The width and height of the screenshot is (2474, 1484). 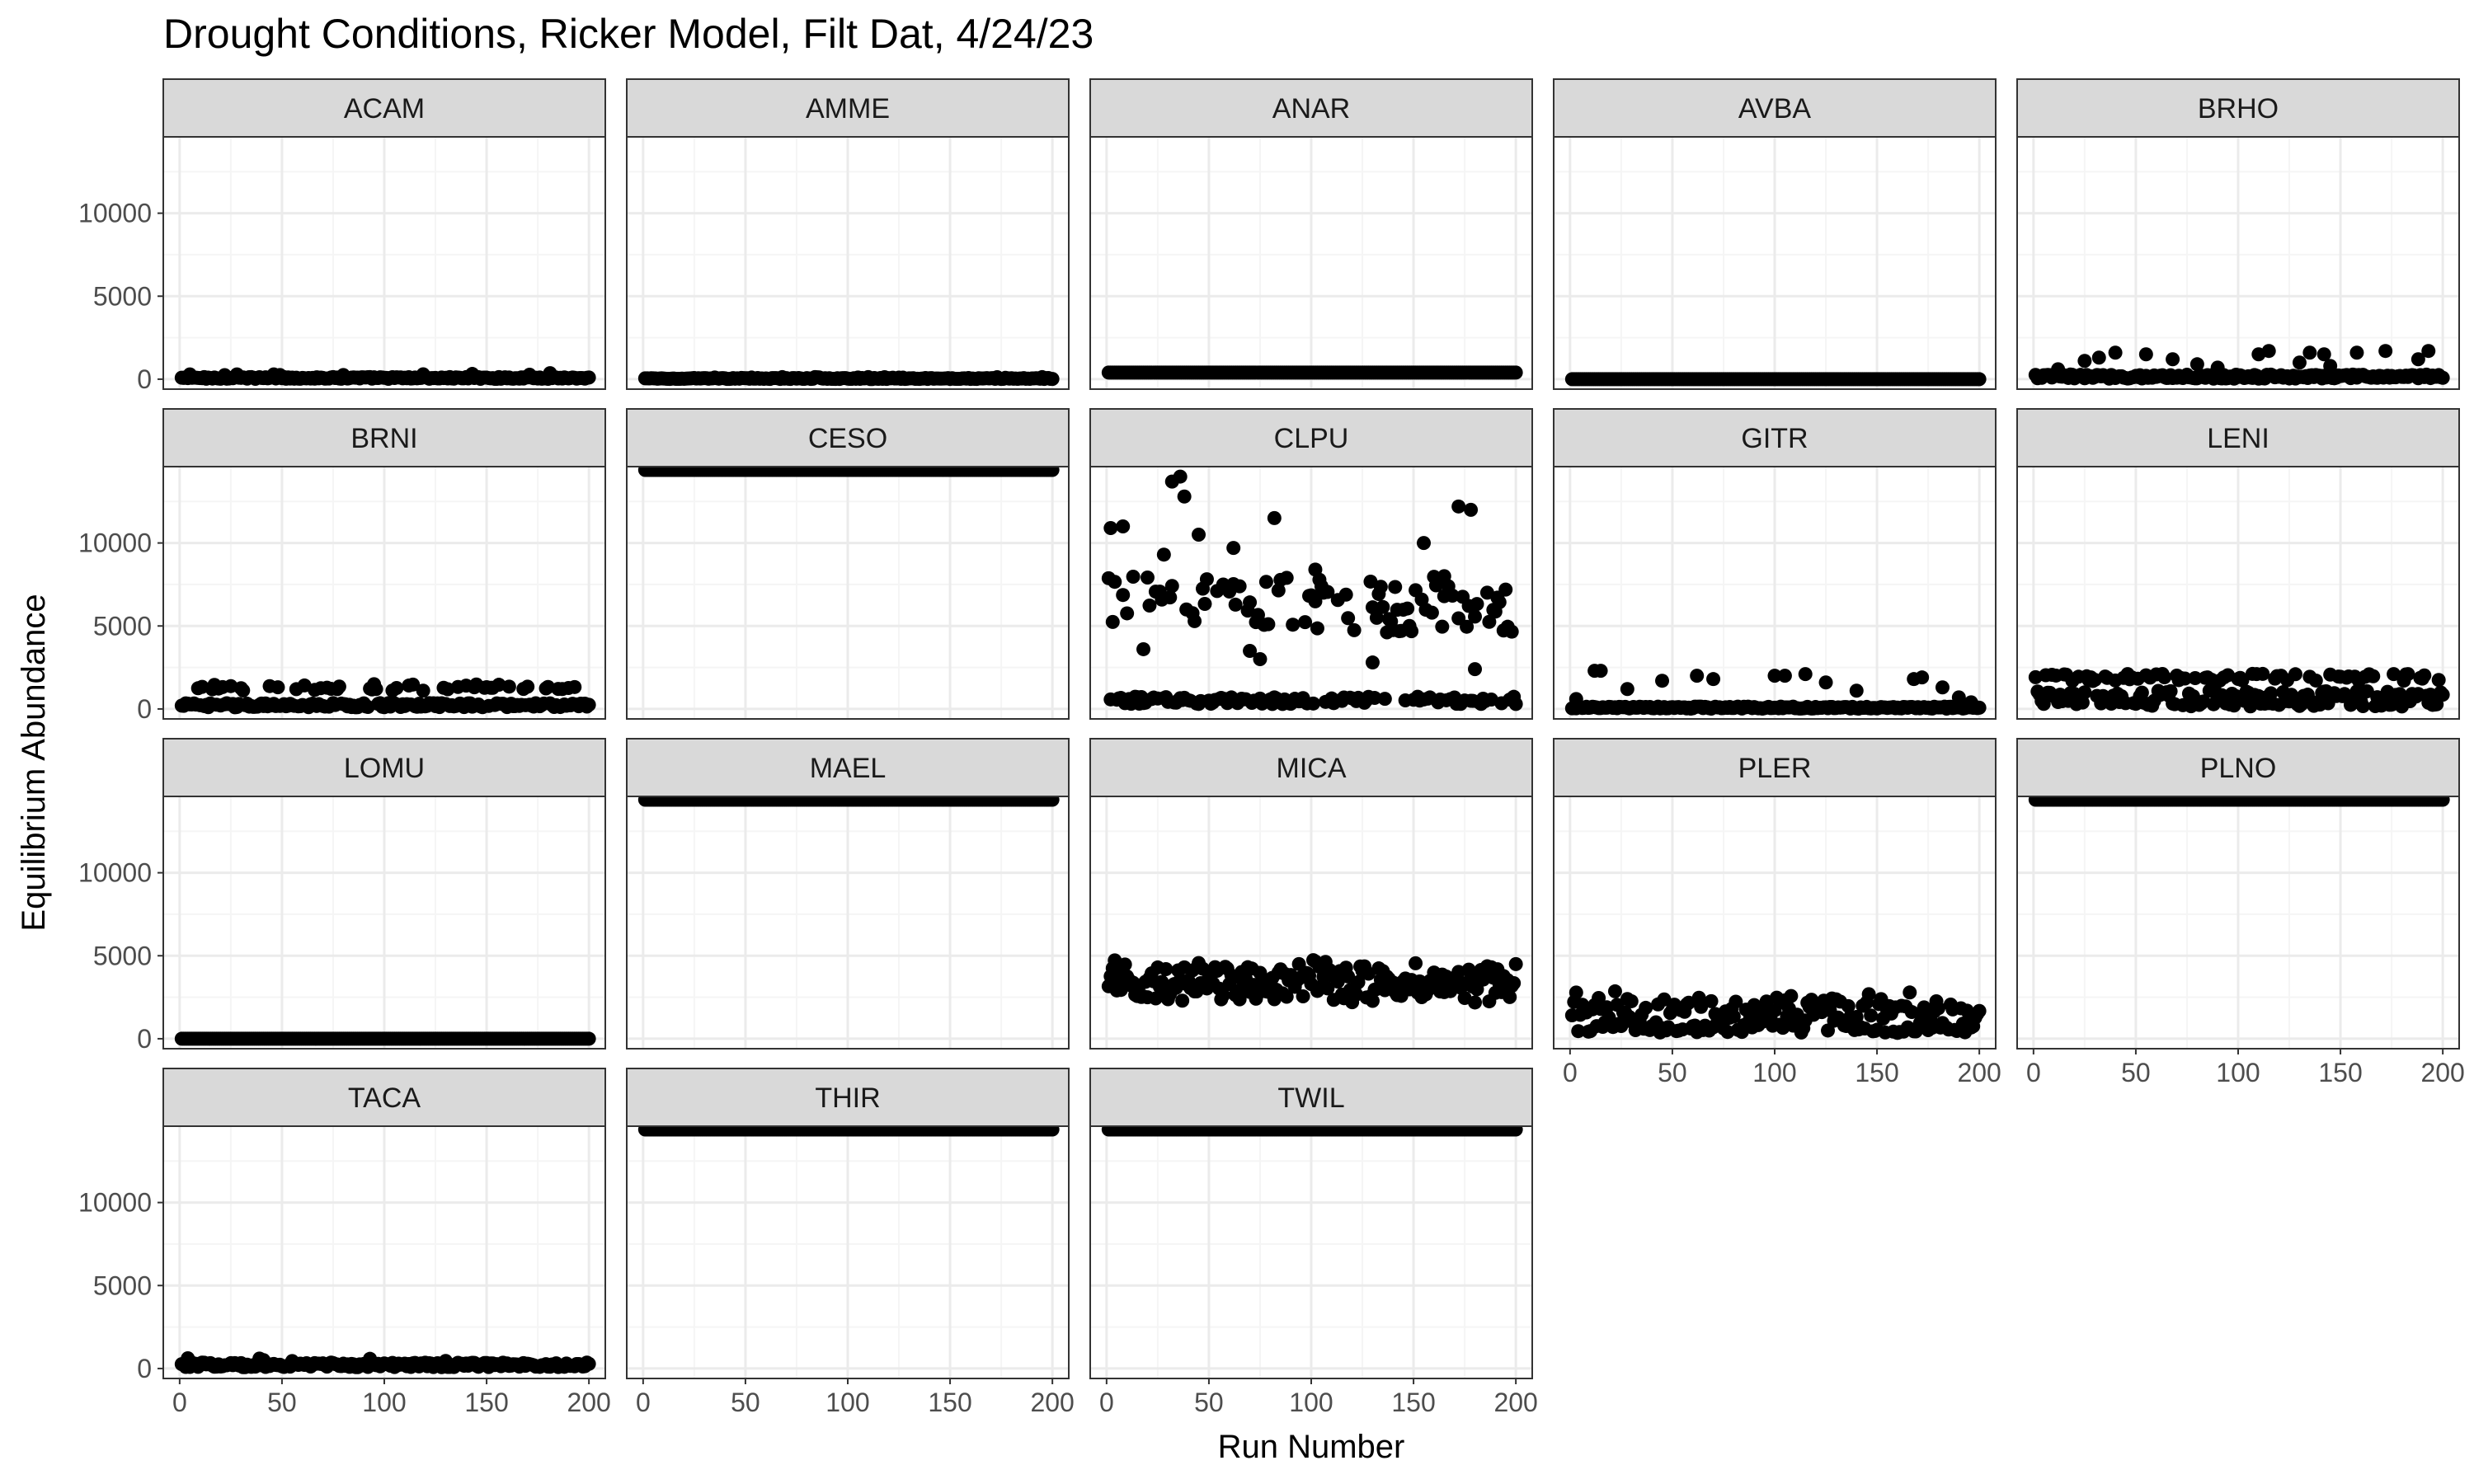 I want to click on panel-border-mica, so click(x=1311, y=923).